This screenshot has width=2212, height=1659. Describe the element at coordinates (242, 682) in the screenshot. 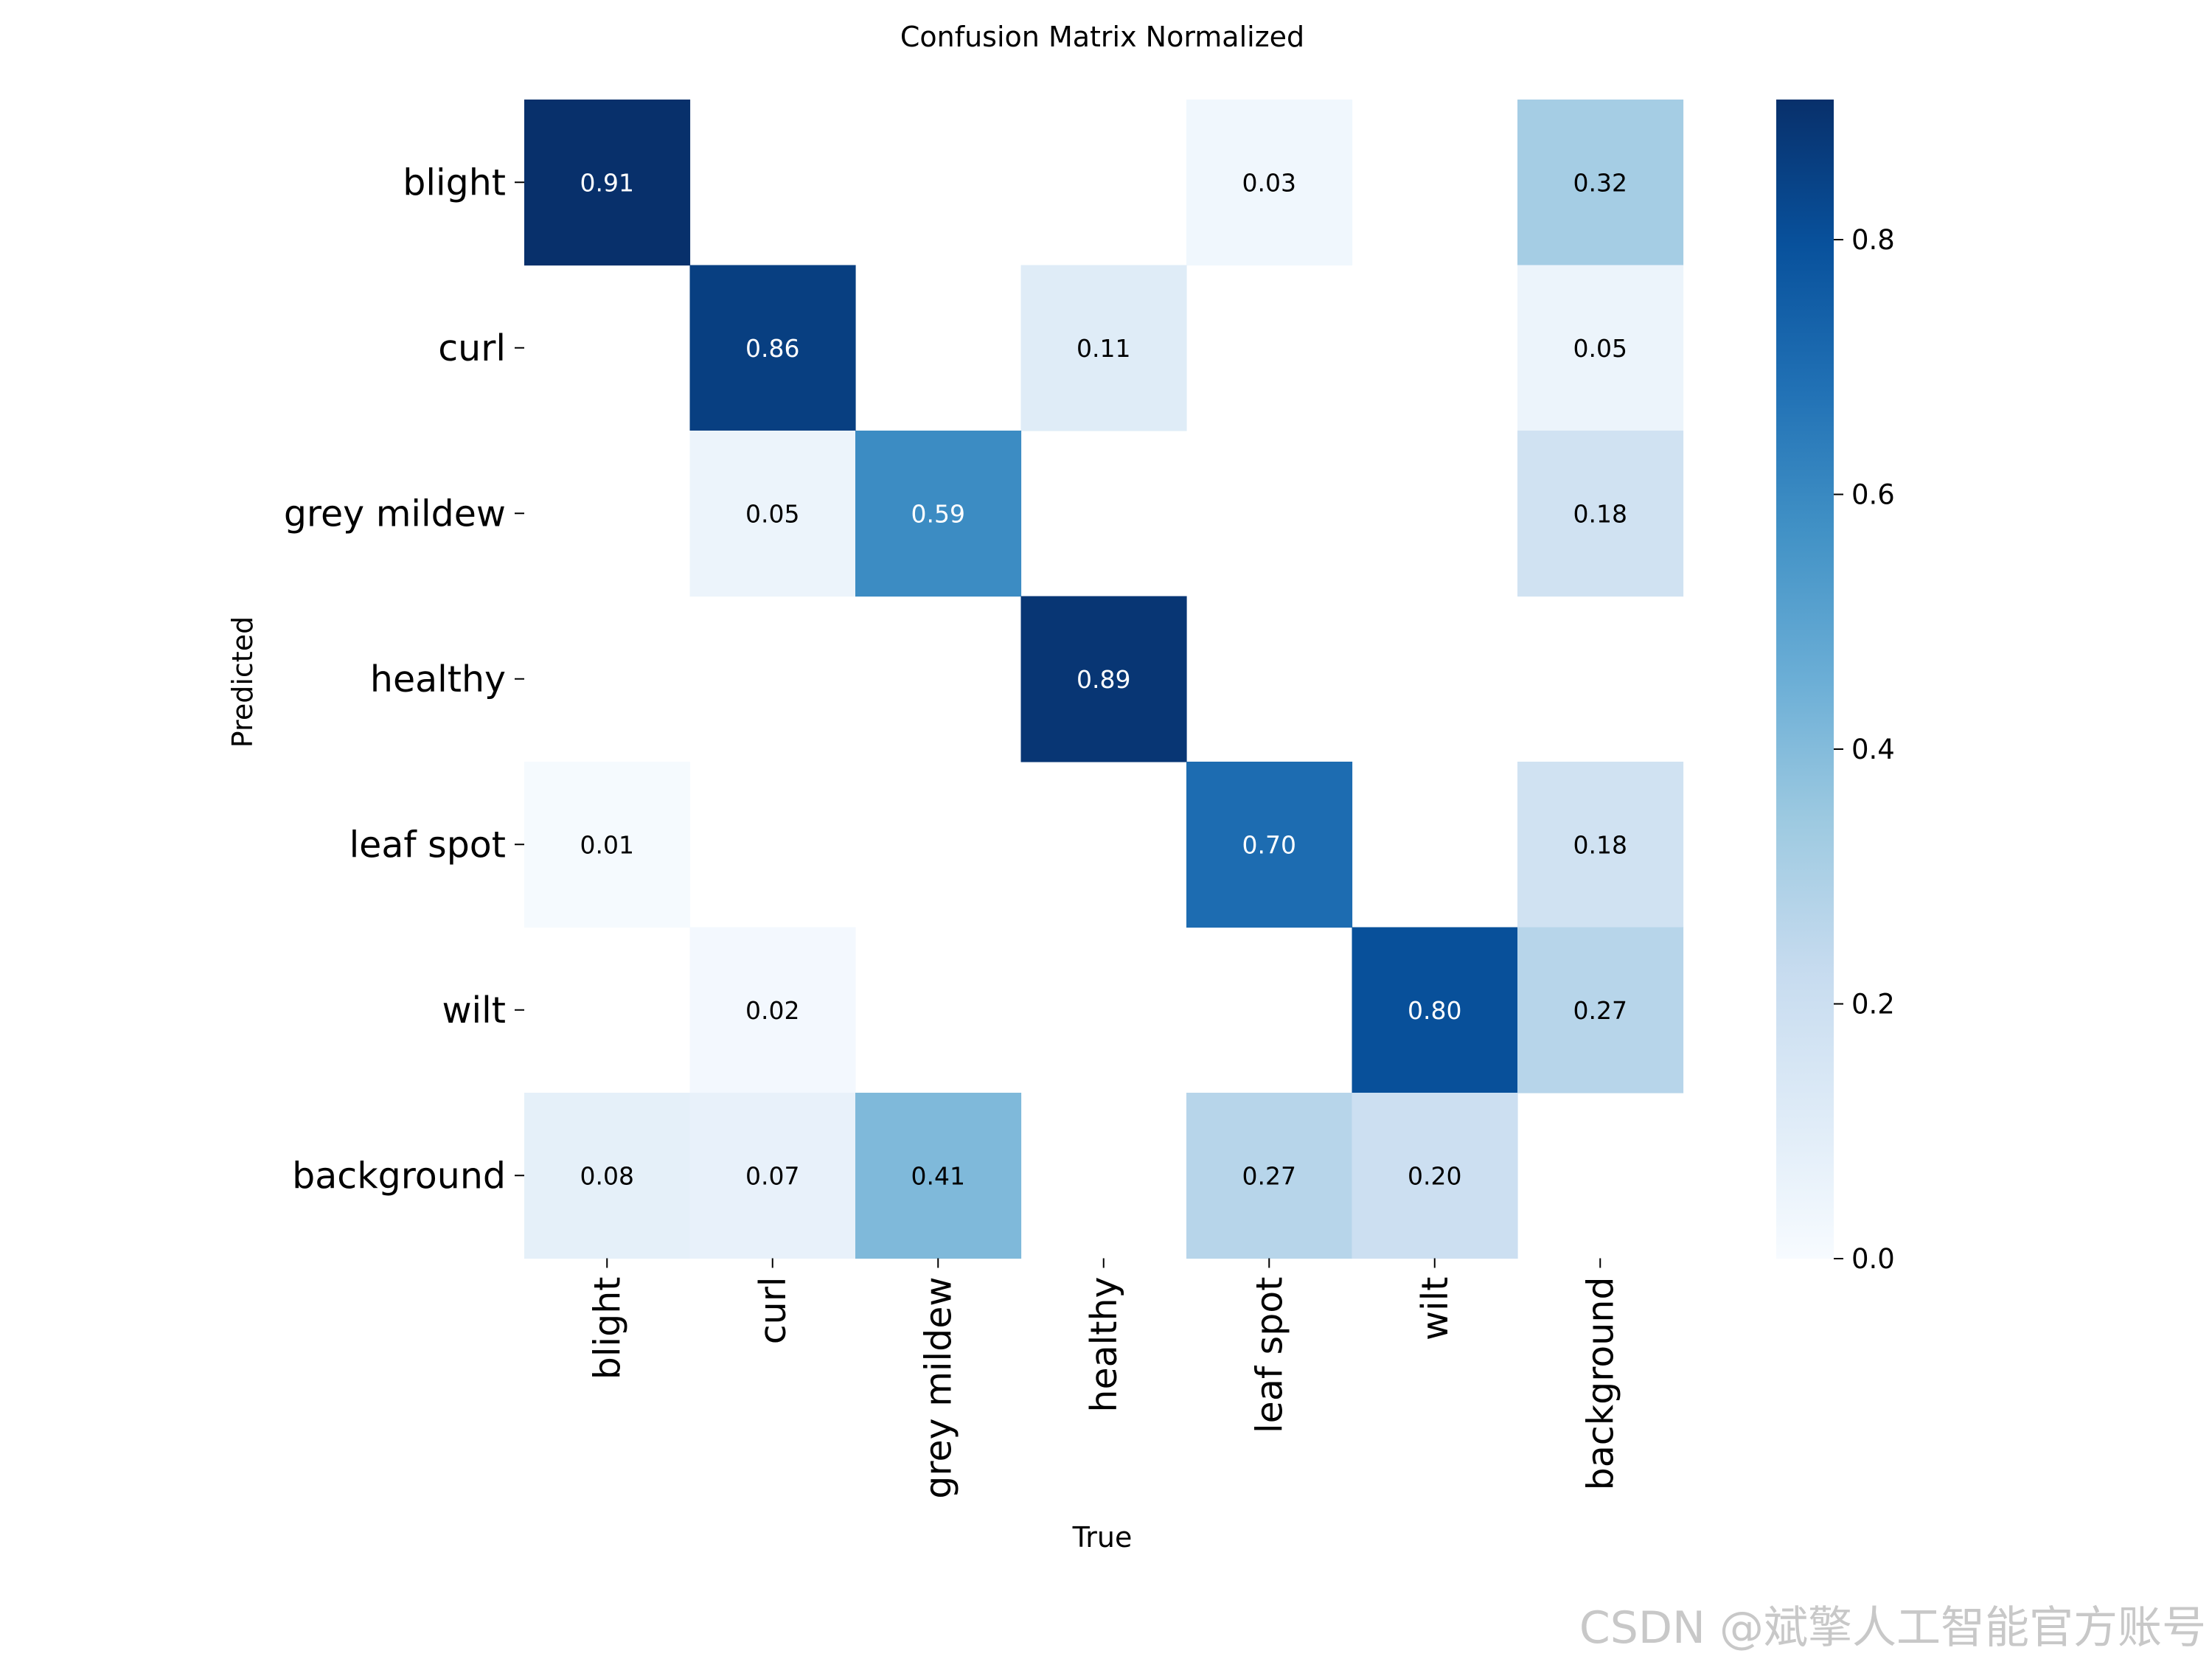

I see `y-axis-label: Predicted` at that location.